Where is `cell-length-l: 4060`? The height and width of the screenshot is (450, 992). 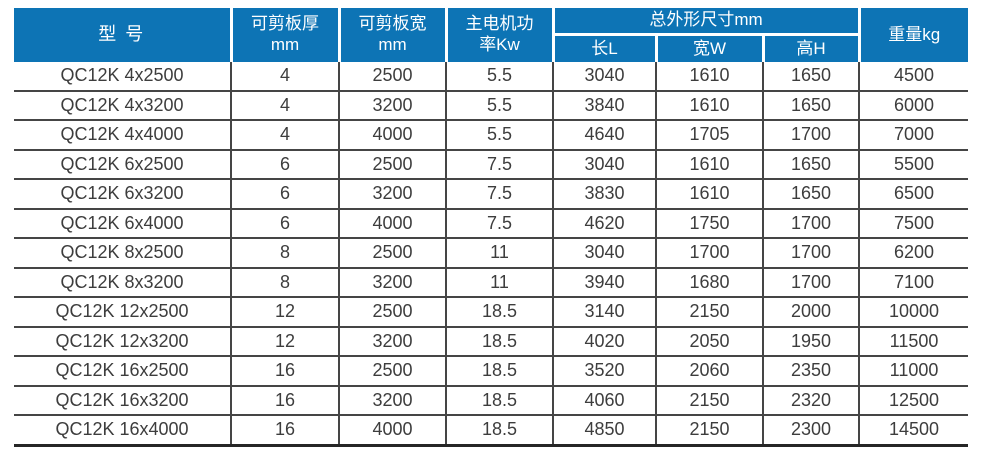 cell-length-l: 4060 is located at coordinates (604, 401).